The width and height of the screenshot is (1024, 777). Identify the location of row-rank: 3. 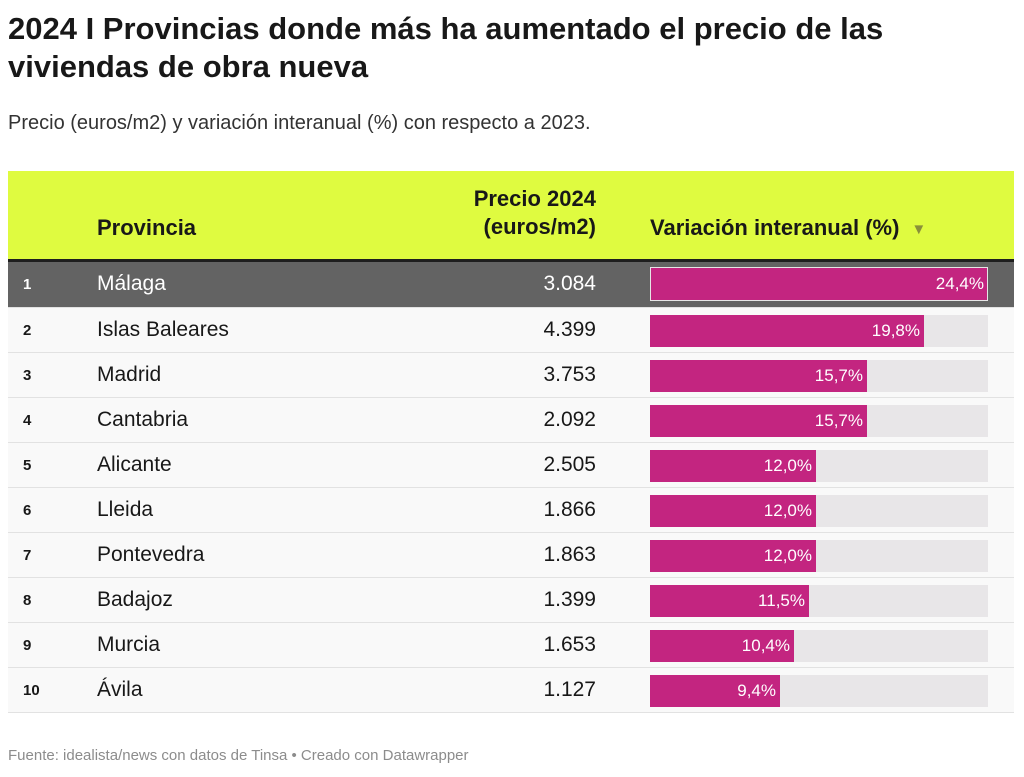
(27, 375).